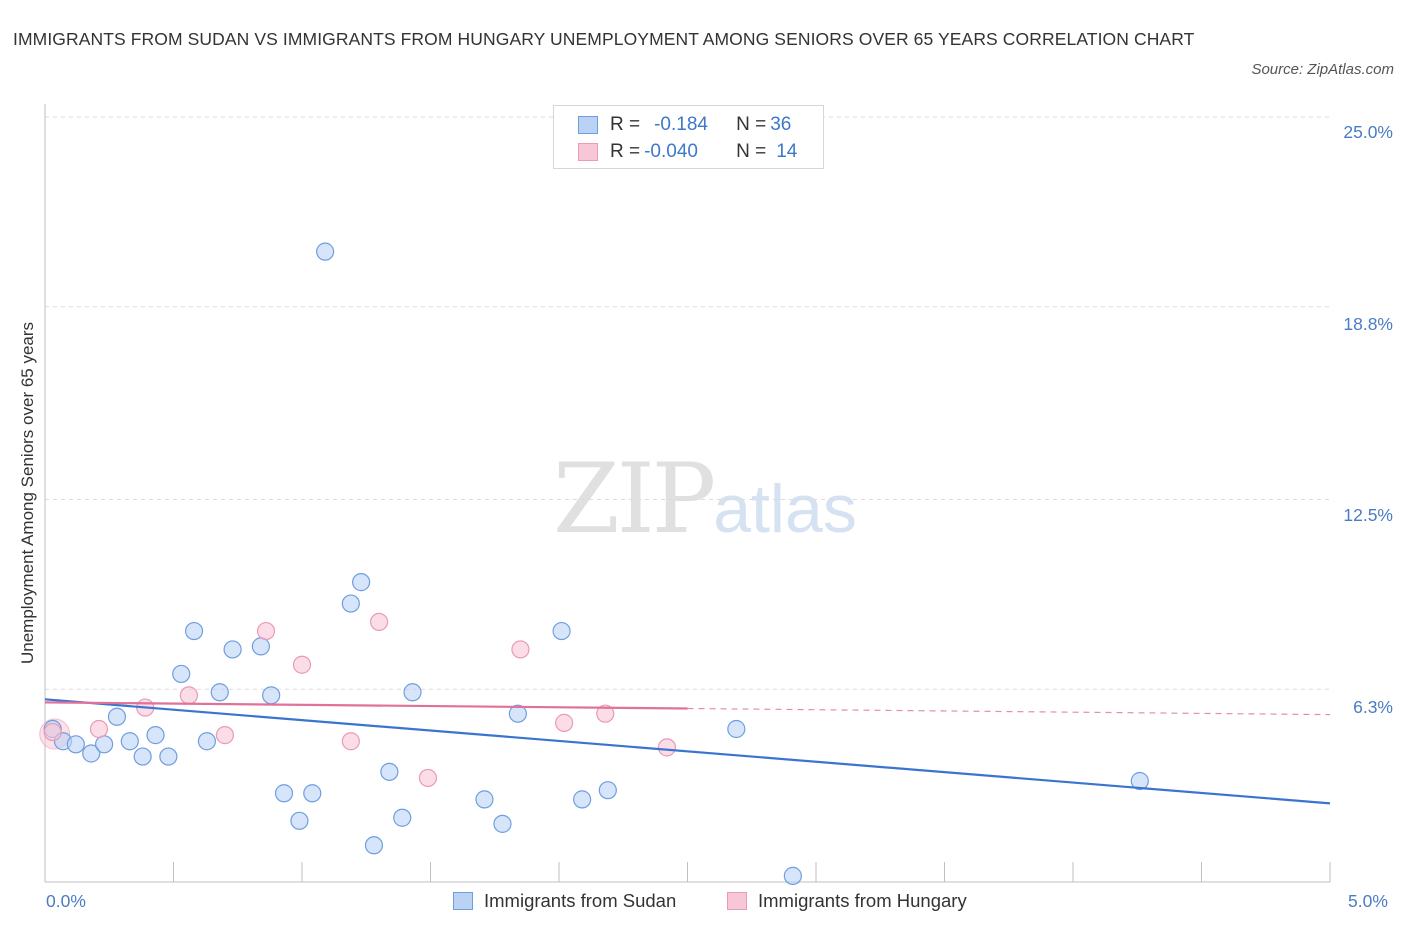 The height and width of the screenshot is (930, 1406). I want to click on bottom-legend-hungary: Immigrants from Hungary, so click(847, 901).